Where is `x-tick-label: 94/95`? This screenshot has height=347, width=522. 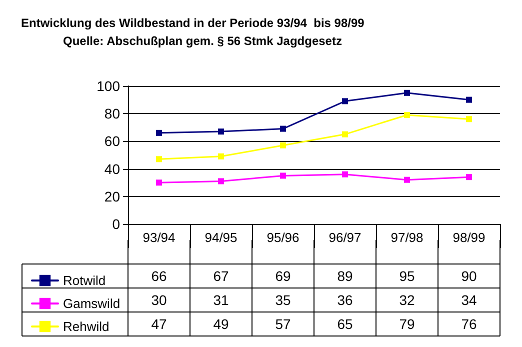
x-tick-label: 94/95 is located at coordinates (221, 237).